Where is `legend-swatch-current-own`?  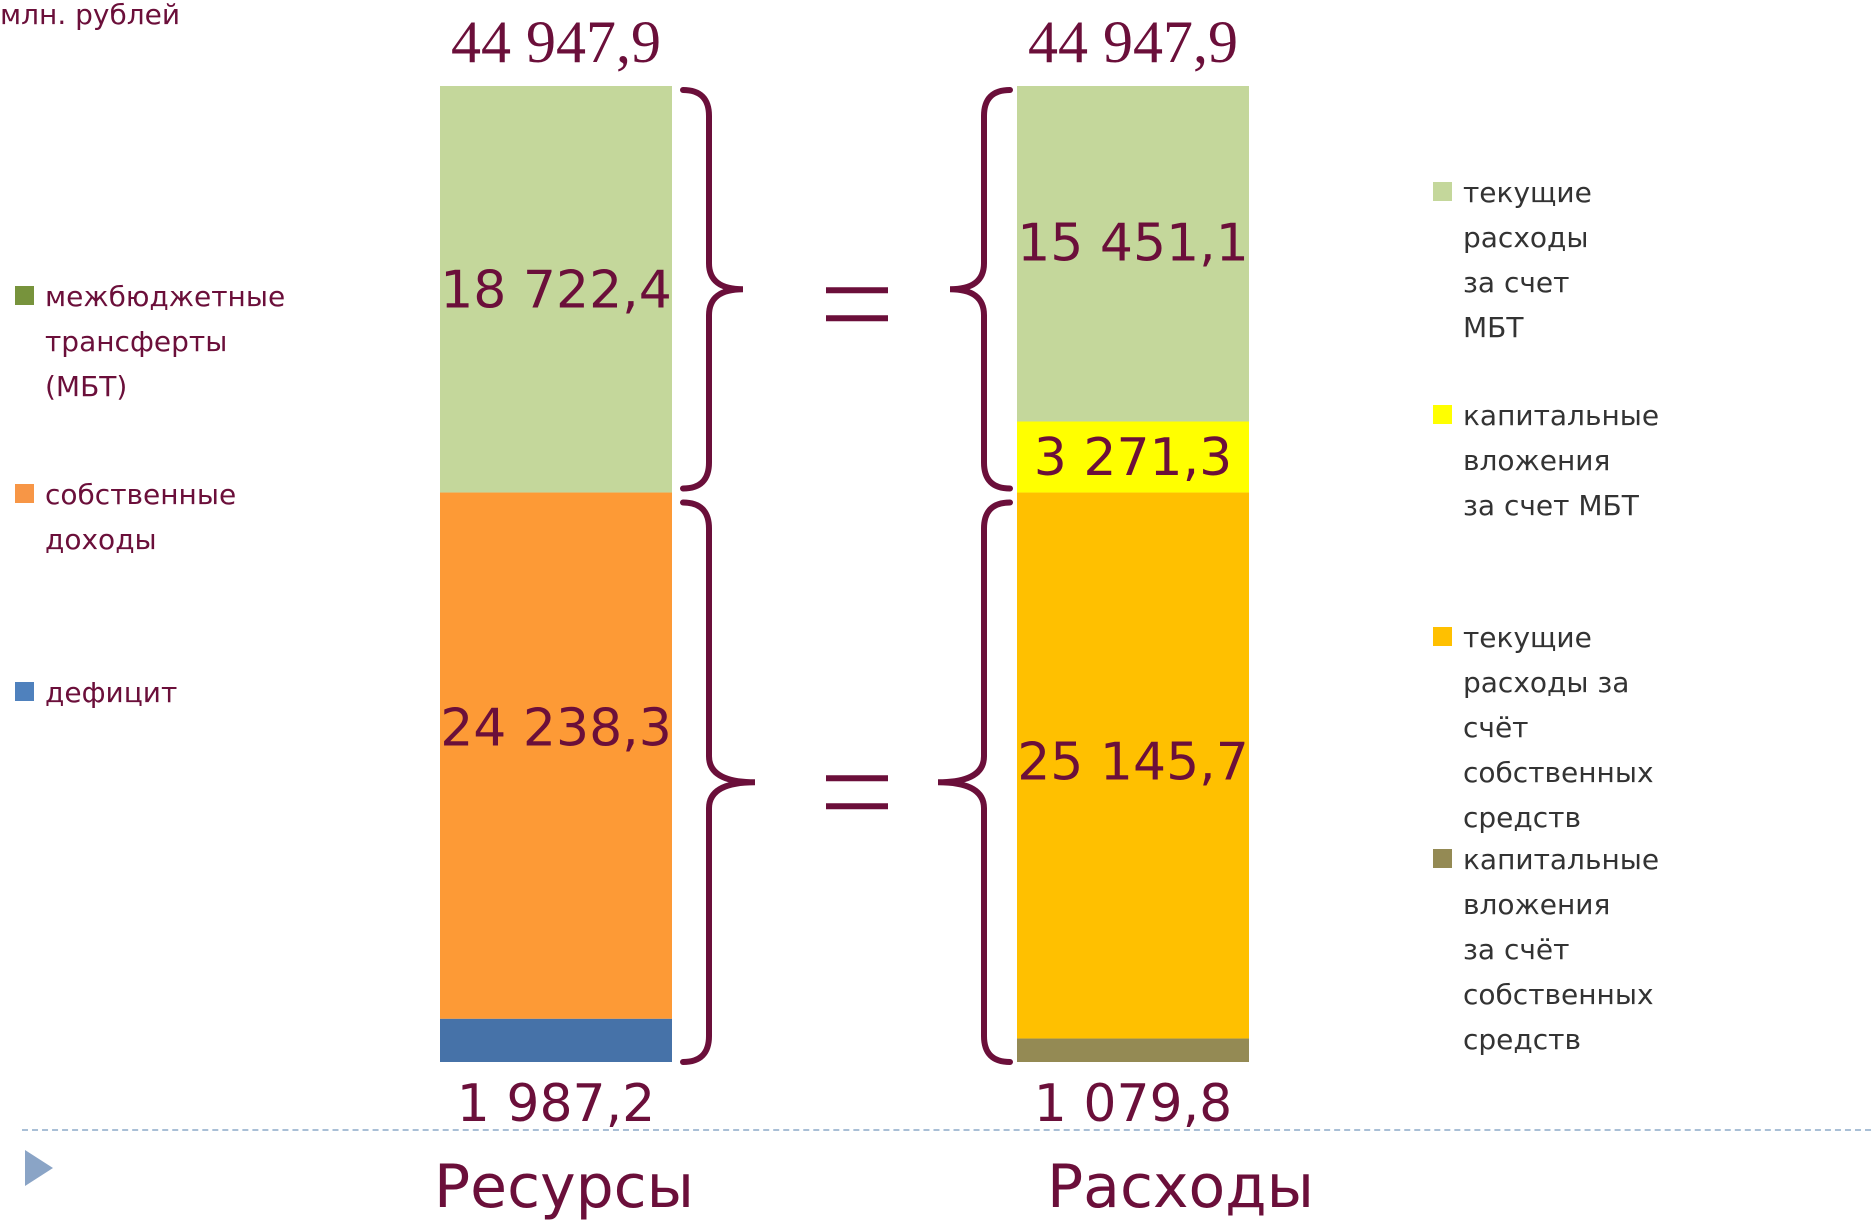
legend-swatch-current-own is located at coordinates (1442, 636).